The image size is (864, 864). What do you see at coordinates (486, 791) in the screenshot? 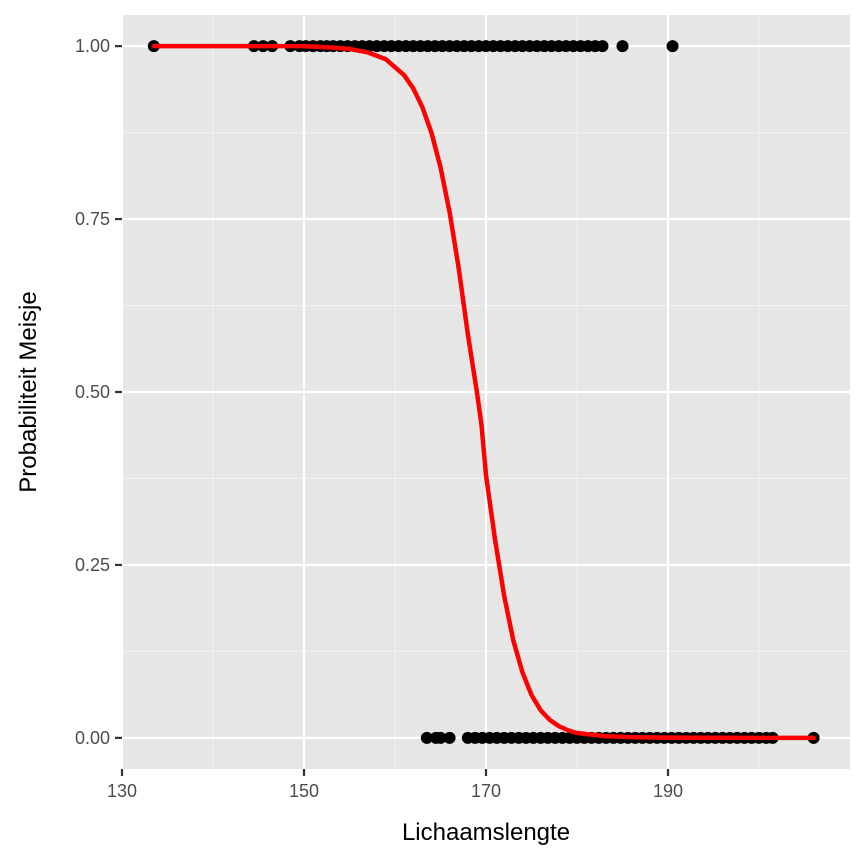
I see `x-tick-label: 170` at bounding box center [486, 791].